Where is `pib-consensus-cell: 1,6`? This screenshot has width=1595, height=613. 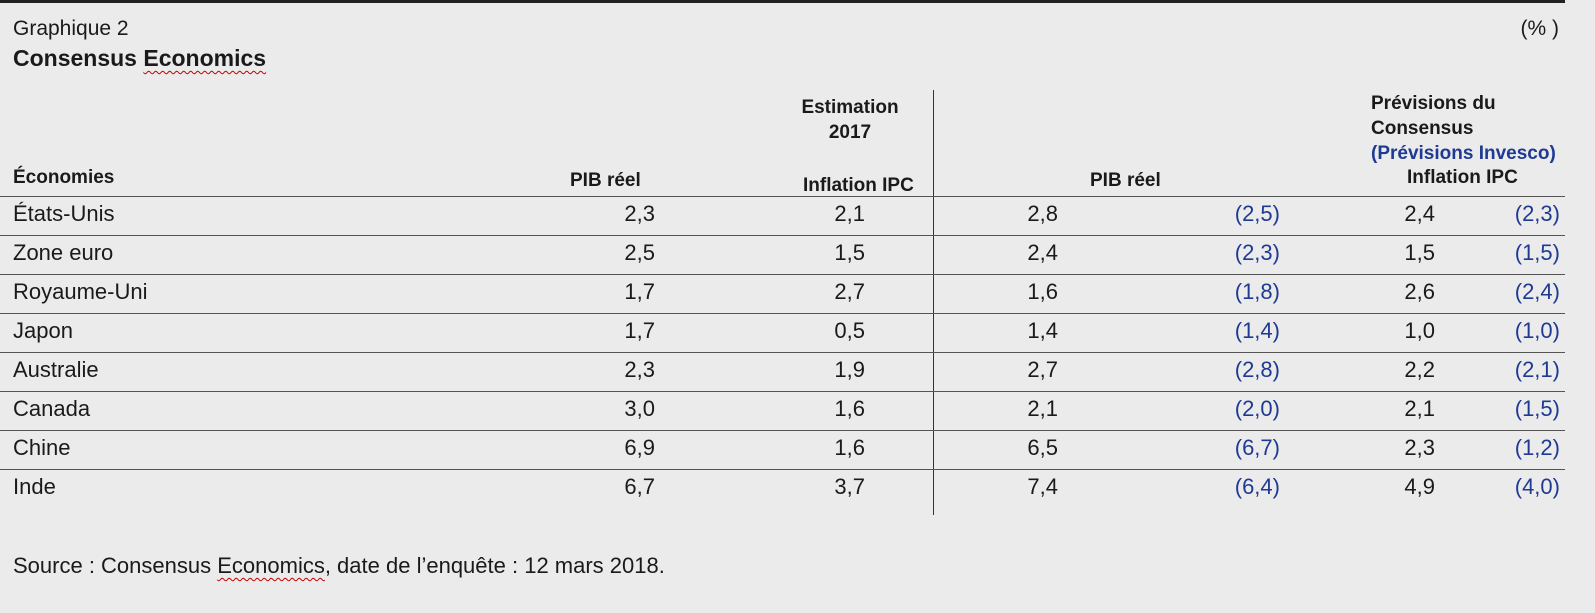 pib-consensus-cell: 1,6 is located at coordinates (1042, 291).